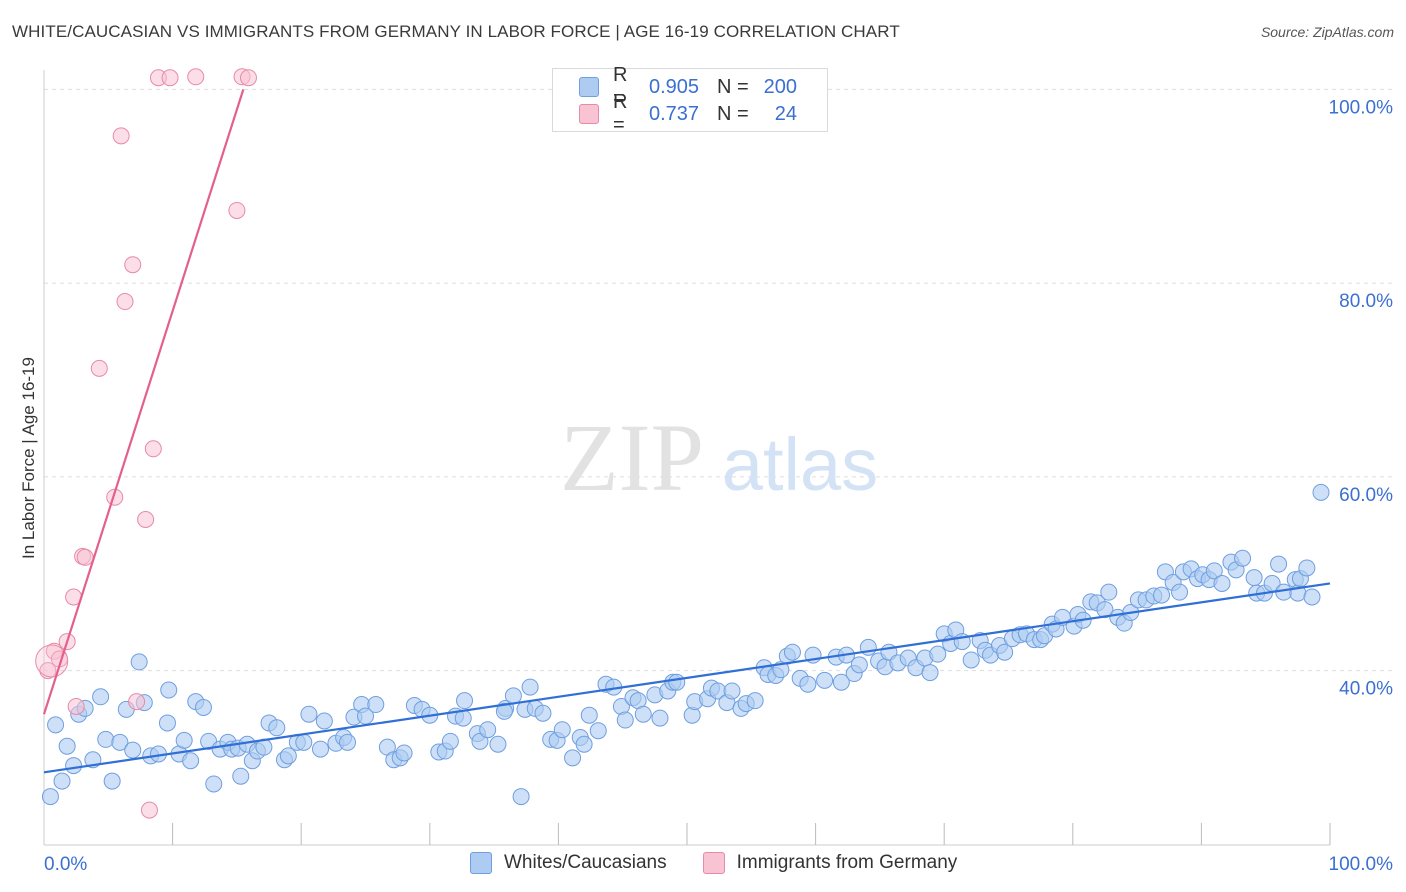 Image resolution: width=1406 pixels, height=892 pixels. I want to click on source-credit: Source: ZipAtlas.com, so click(1327, 32).